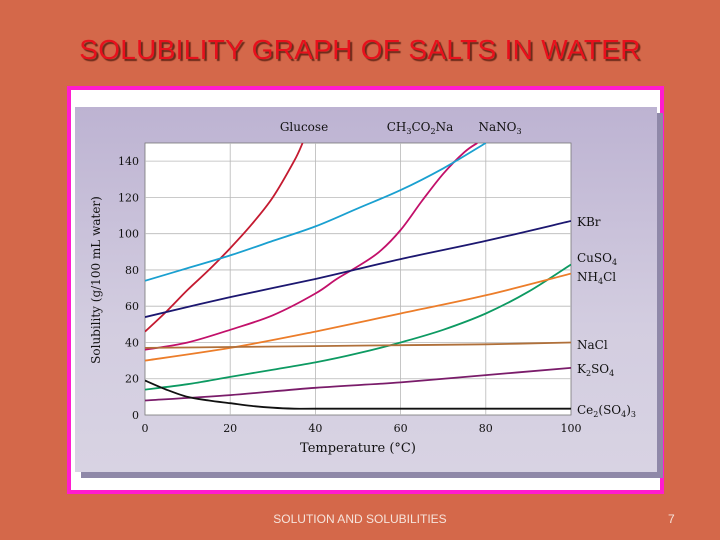 The width and height of the screenshot is (720, 540). Describe the element at coordinates (606, 411) in the screenshot. I see `series-label-ce2-so4-3: Ce2(SO4)3` at that location.